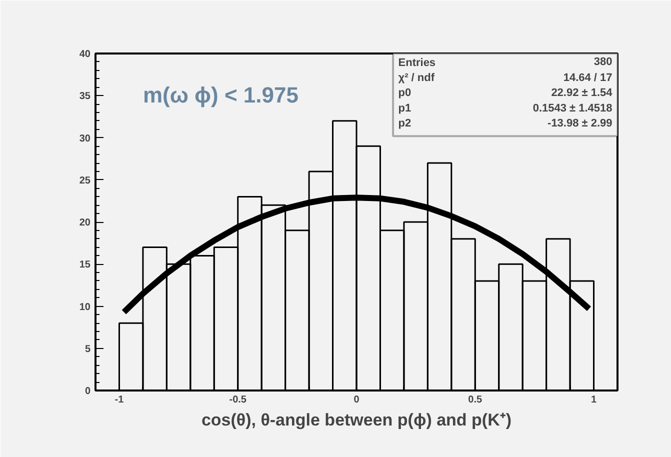  What do you see at coordinates (417, 62) in the screenshot?
I see `annotation: Entries` at bounding box center [417, 62].